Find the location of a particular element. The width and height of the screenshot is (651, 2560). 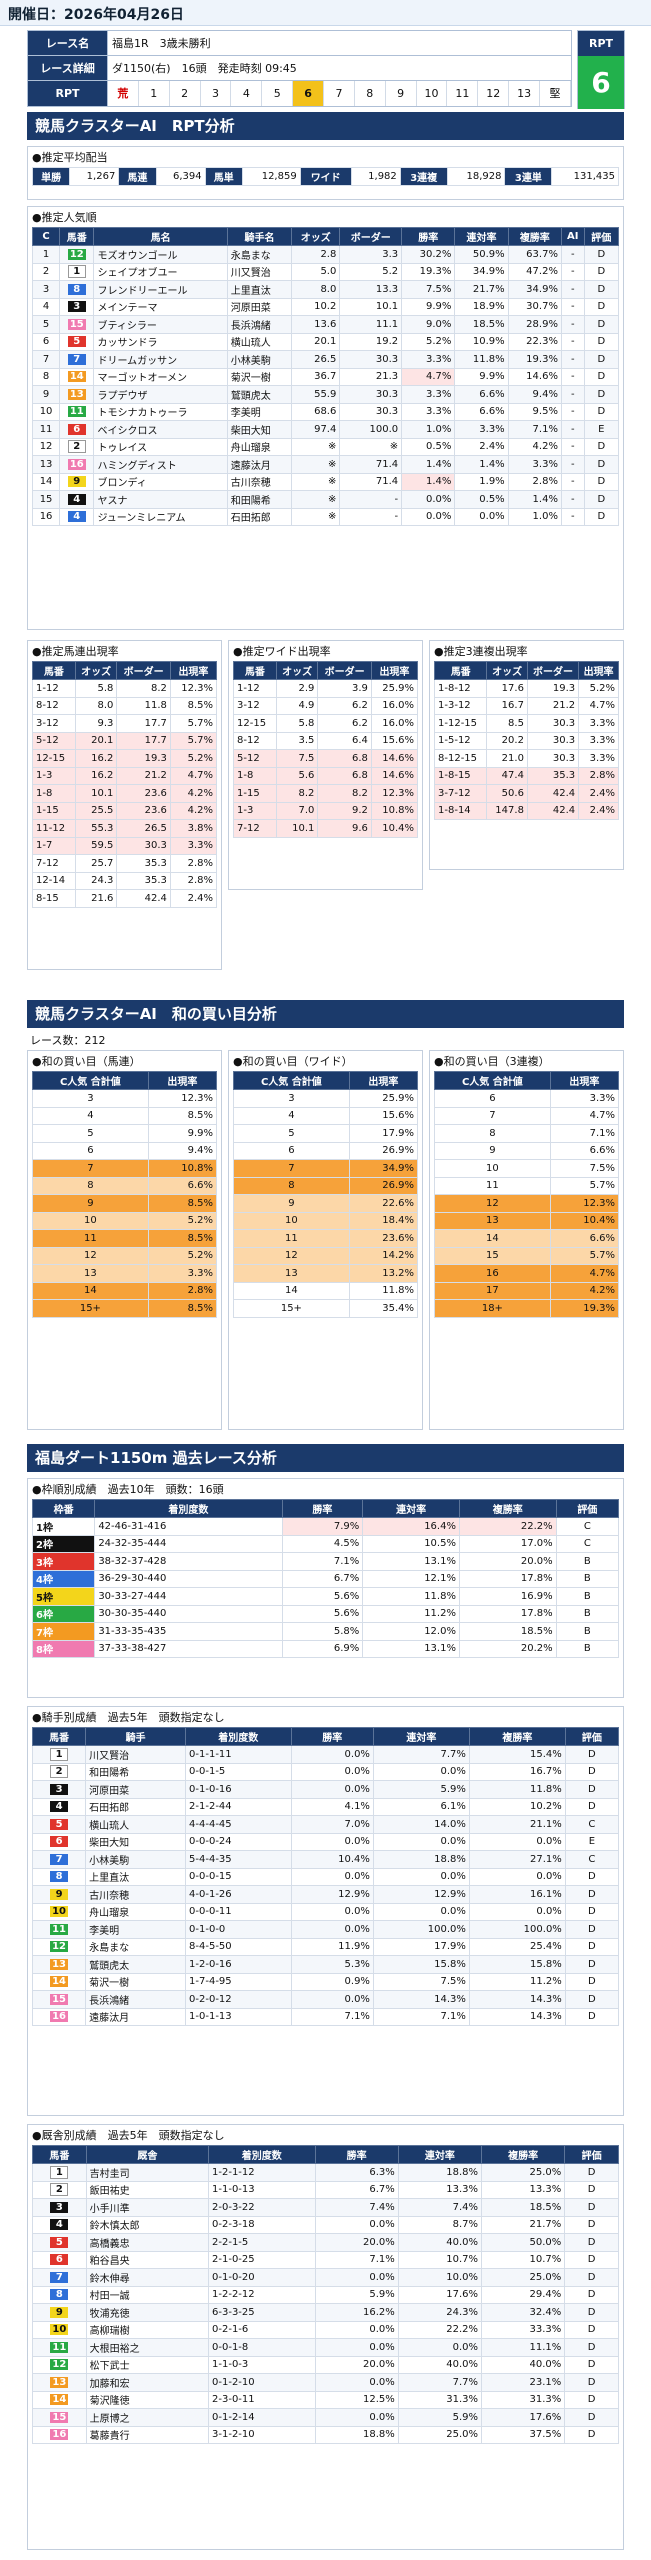

popularity-cell: ヤスナ is located at coordinates (160, 499).